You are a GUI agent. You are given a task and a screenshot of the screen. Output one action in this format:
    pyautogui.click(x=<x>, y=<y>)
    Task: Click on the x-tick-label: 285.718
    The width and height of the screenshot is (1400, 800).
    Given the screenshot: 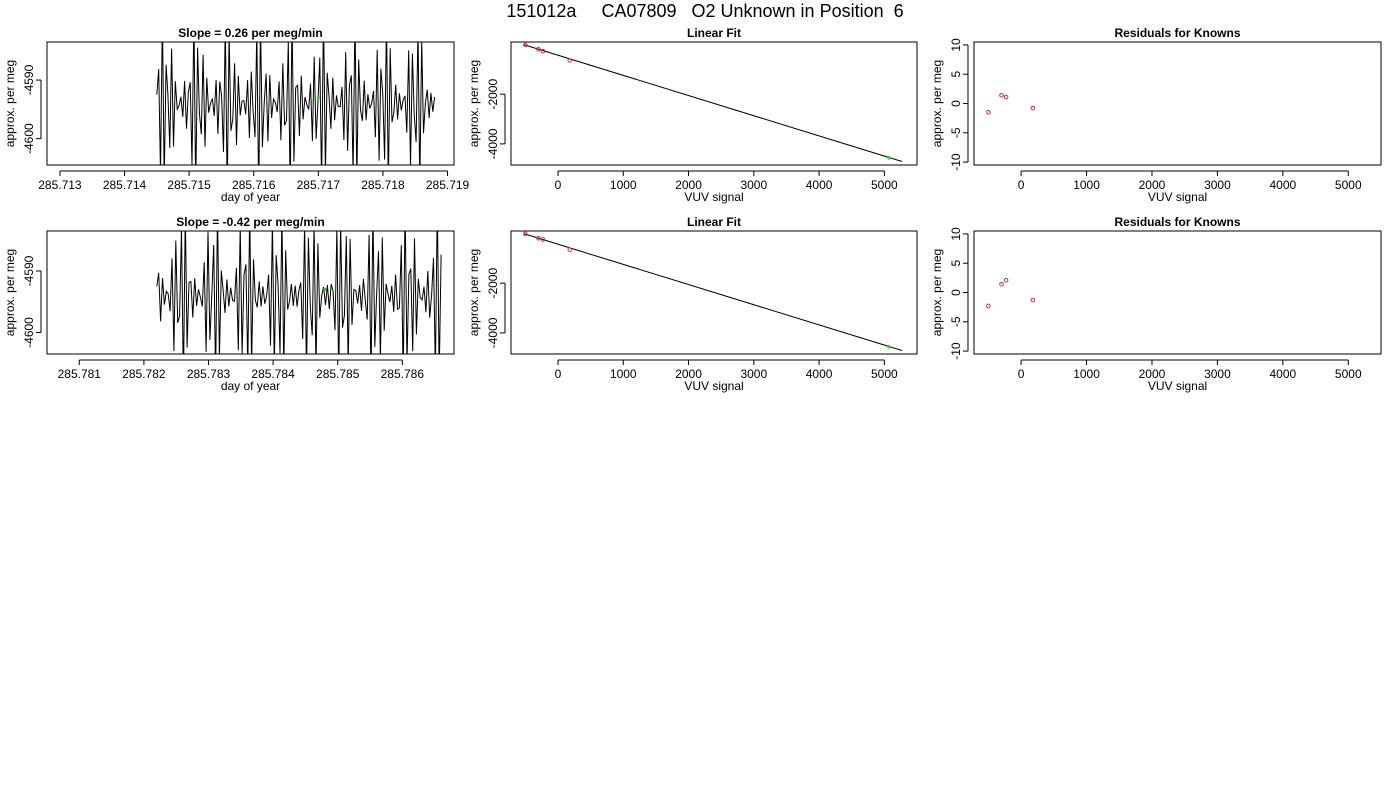 What is the action you would take?
    pyautogui.click(x=383, y=185)
    